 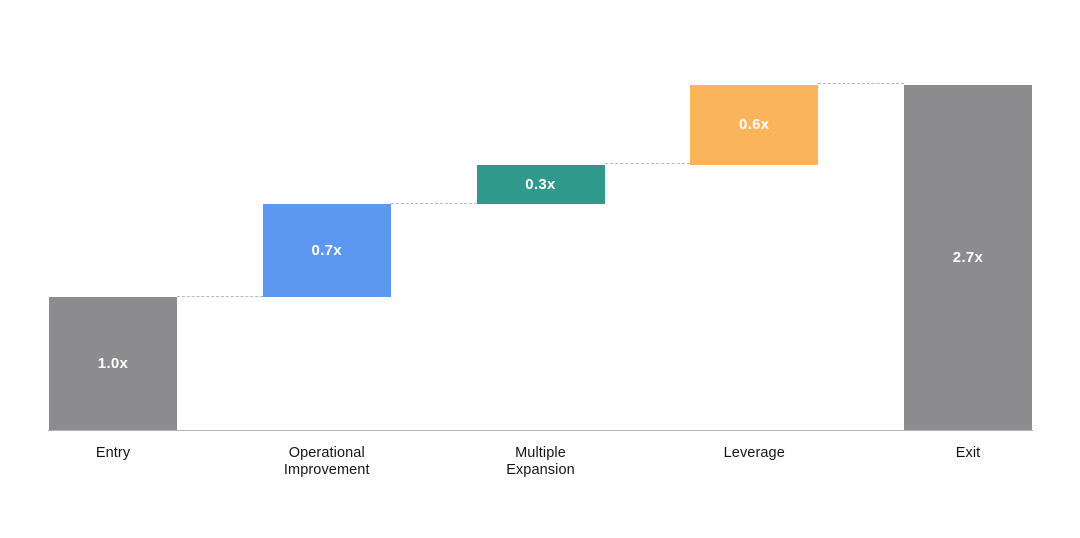 I want to click on connector-line-operational-improvement-to-multiple-expansion, so click(x=433, y=203).